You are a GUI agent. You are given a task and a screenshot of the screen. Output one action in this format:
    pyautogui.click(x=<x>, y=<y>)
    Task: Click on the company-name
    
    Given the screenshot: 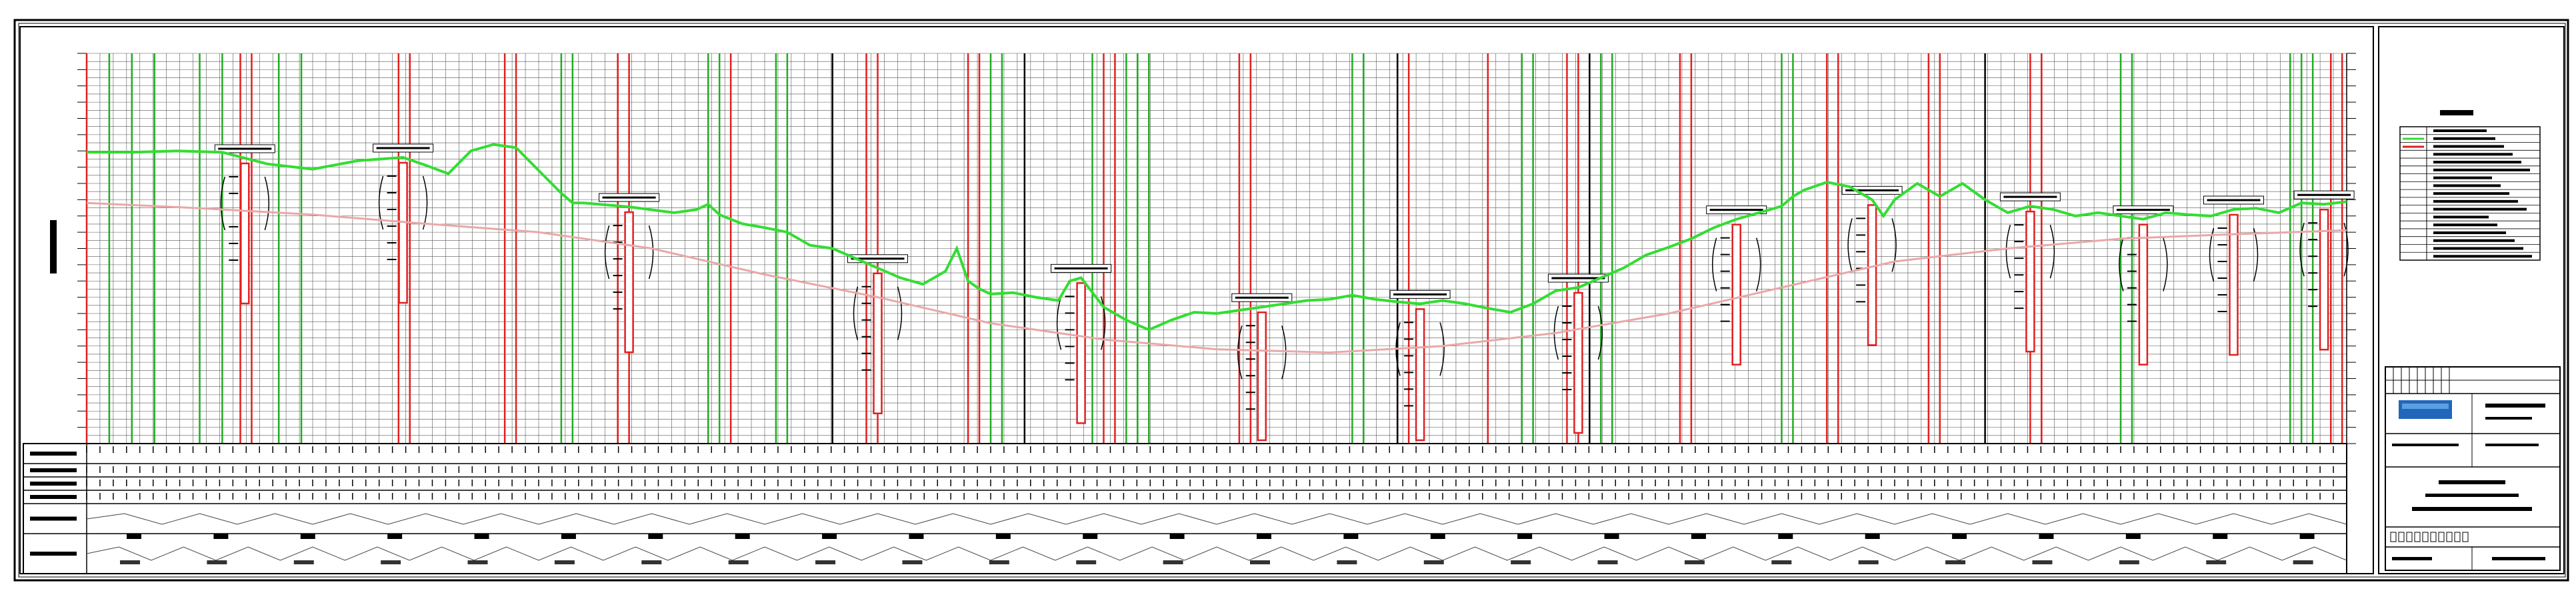 What is the action you would take?
    pyautogui.click(x=2515, y=406)
    